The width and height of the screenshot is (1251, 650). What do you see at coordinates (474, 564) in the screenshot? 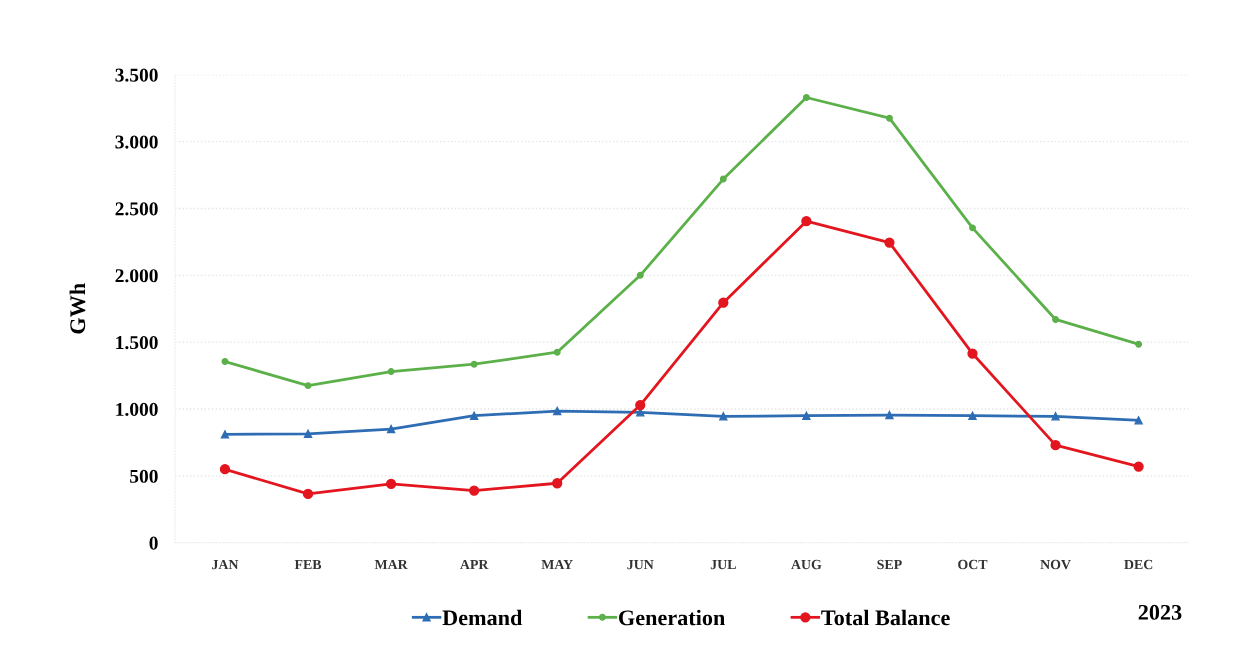
I see `x-tick-label: APR` at bounding box center [474, 564].